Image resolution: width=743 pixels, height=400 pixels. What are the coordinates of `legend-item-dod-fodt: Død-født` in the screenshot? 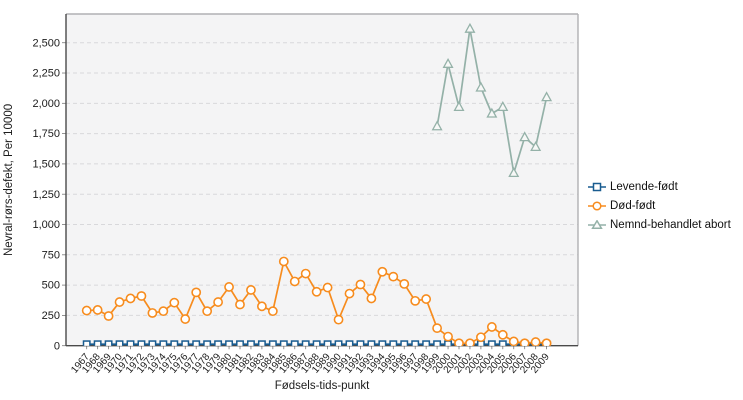 It's located at (659, 206).